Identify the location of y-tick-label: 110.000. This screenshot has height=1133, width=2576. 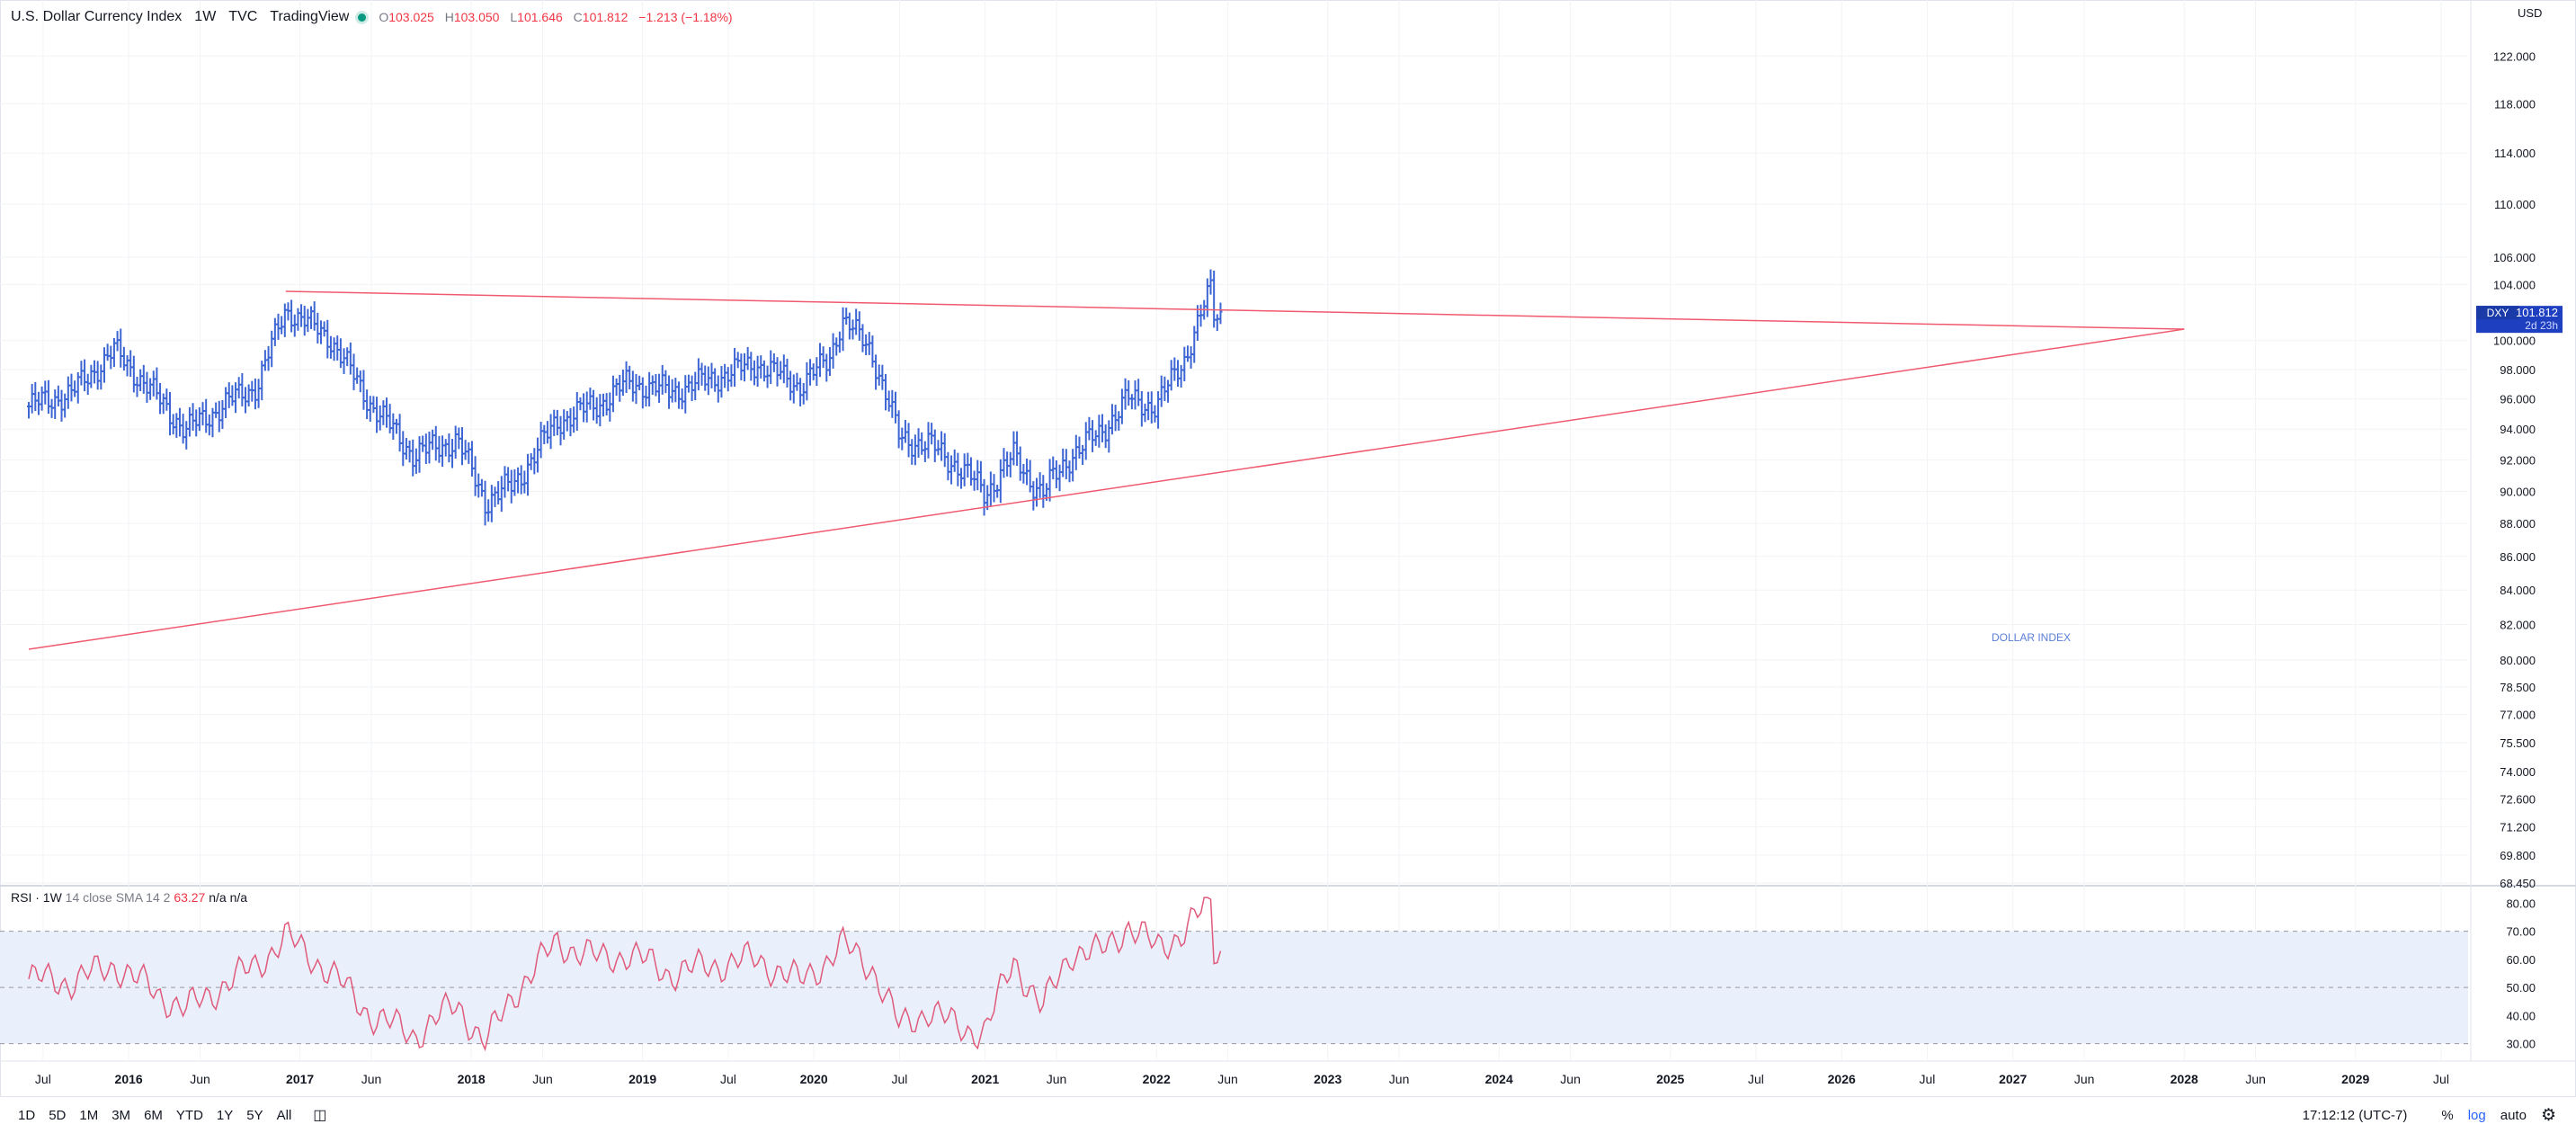
(2515, 204).